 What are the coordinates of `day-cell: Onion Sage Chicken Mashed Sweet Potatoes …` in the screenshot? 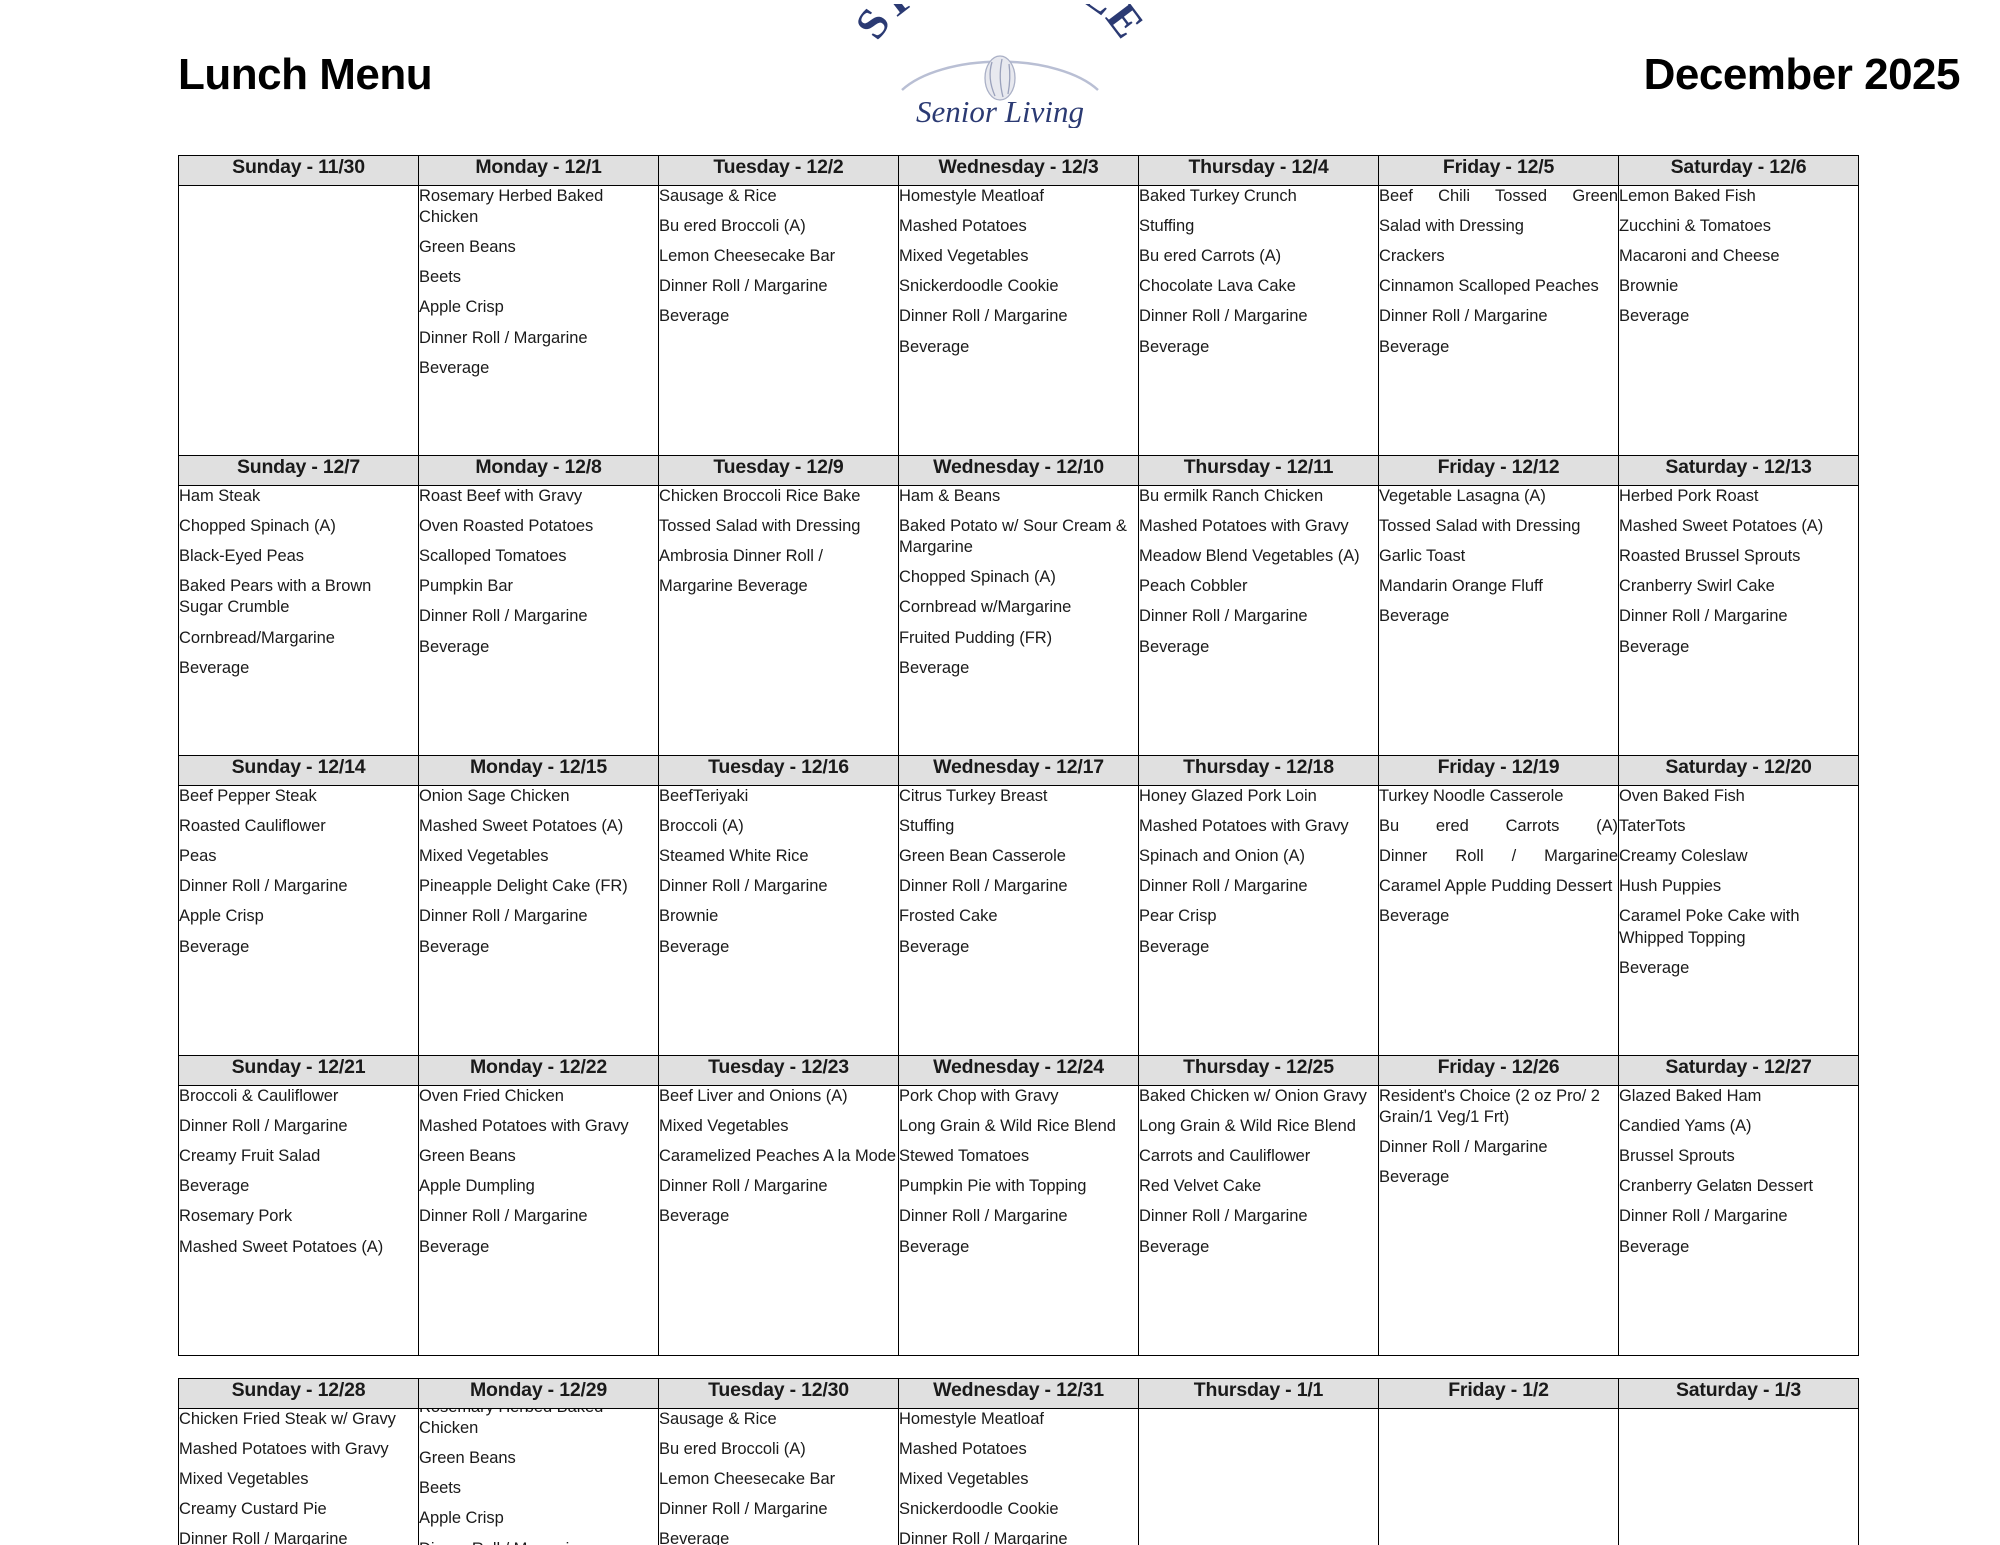 It's located at (538, 920).